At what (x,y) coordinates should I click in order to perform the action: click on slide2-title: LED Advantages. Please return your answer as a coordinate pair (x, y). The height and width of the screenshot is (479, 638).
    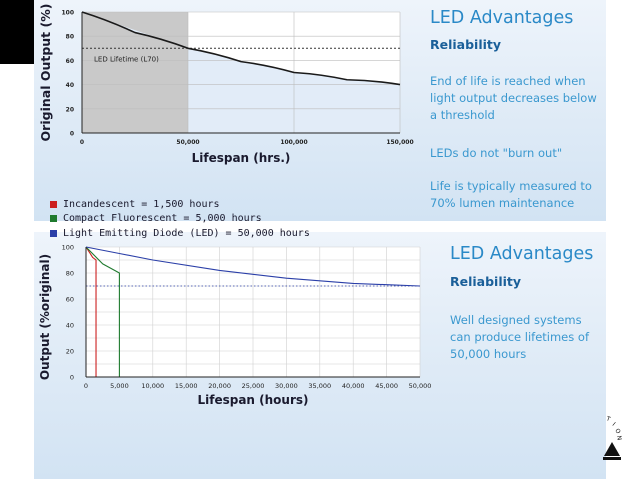
    Looking at the image, I should click on (522, 254).